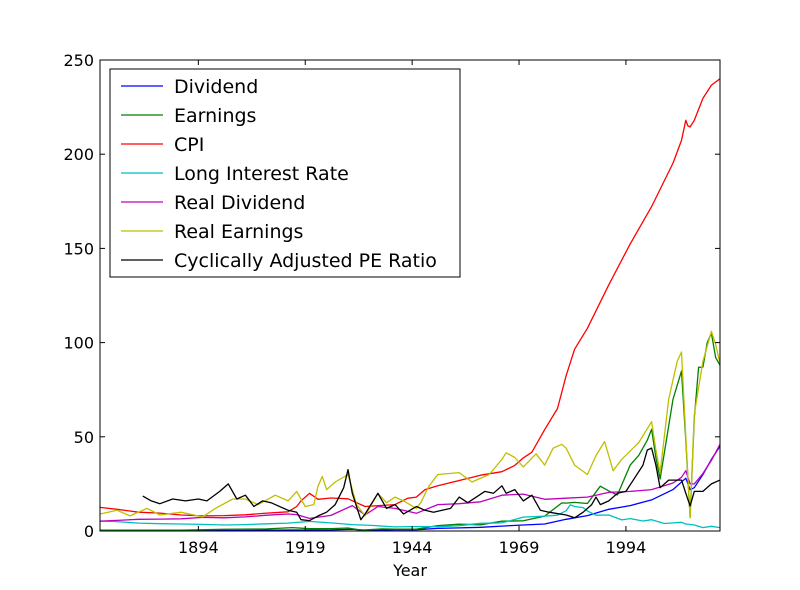 Image resolution: width=800 pixels, height=590 pixels. What do you see at coordinates (78, 154) in the screenshot?
I see `y-tick-label: 200` at bounding box center [78, 154].